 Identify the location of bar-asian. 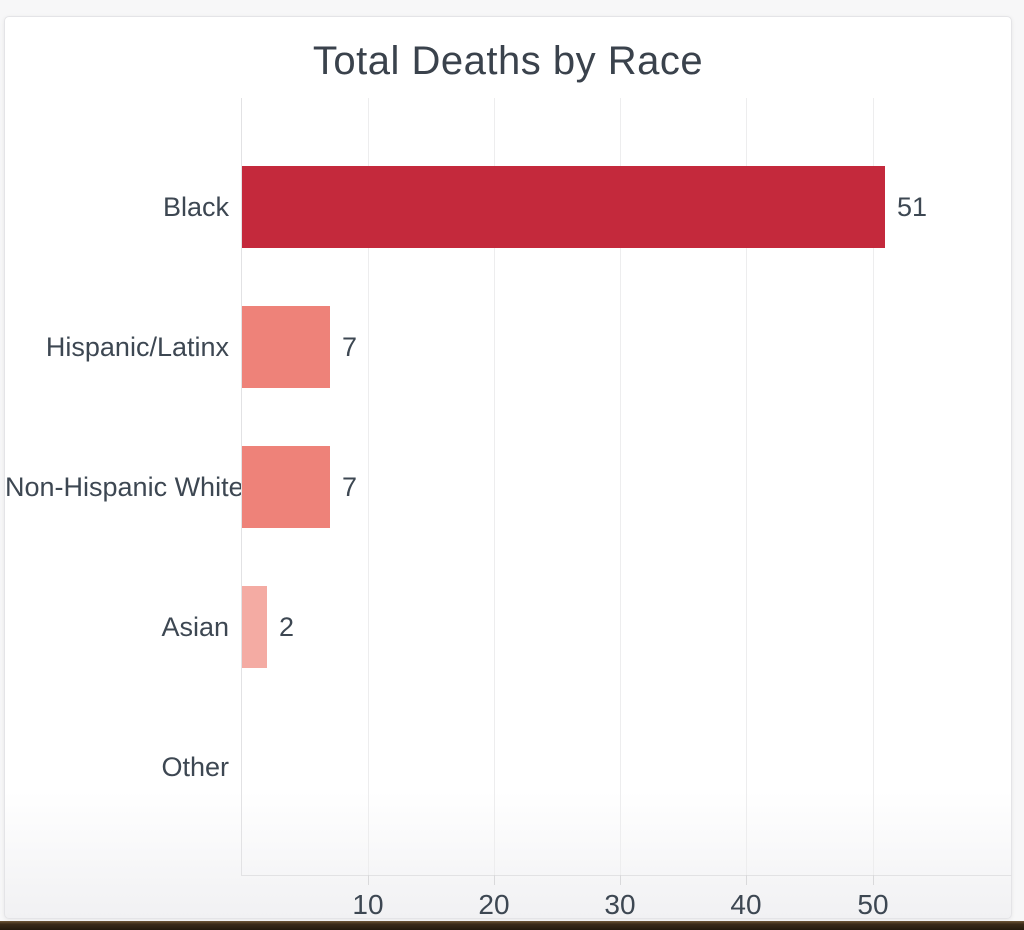
(254, 627).